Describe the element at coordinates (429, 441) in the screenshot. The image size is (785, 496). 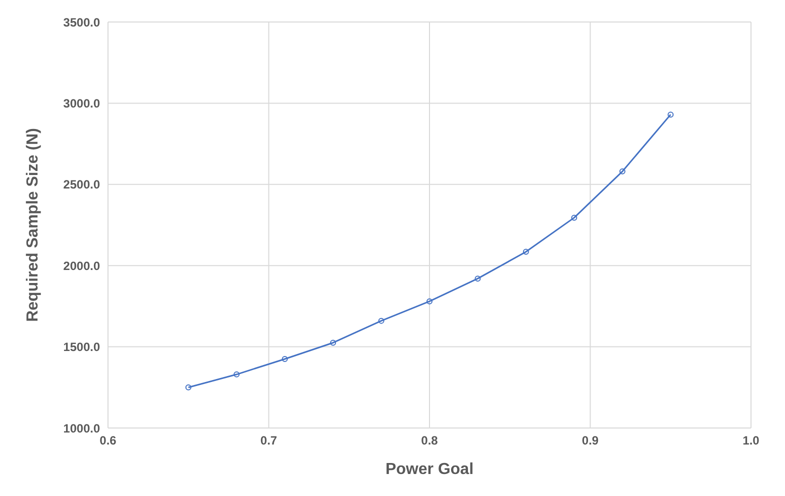
I see `x-tick-label: 0.8` at that location.